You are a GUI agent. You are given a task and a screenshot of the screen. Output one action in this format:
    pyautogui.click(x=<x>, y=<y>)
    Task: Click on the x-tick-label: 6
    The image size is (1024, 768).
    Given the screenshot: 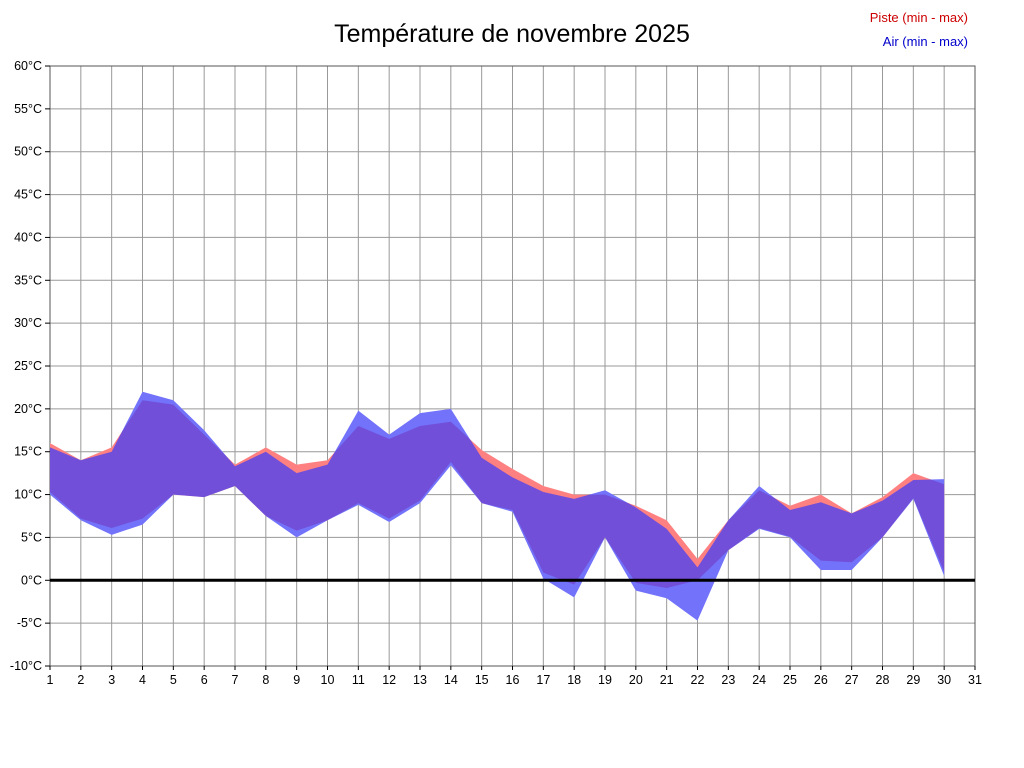 What is the action you would take?
    pyautogui.click(x=204, y=680)
    